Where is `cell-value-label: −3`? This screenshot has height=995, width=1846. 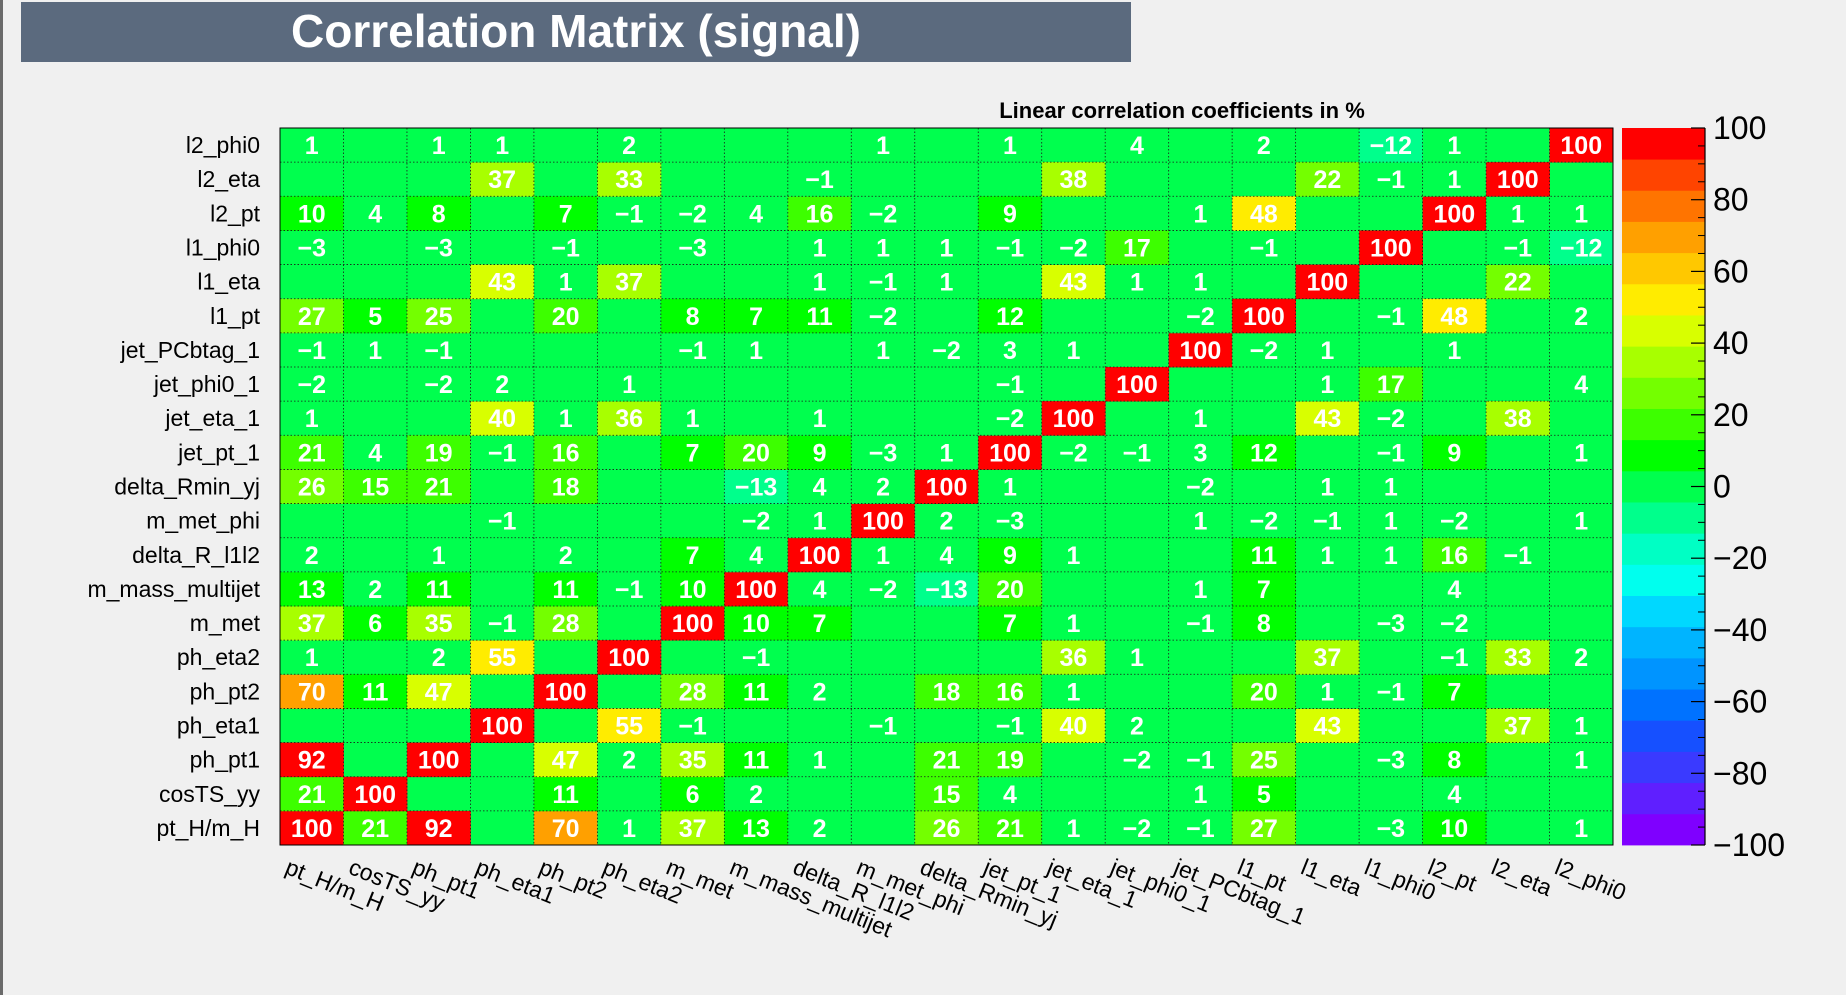 cell-value-label: −3 is located at coordinates (438, 249).